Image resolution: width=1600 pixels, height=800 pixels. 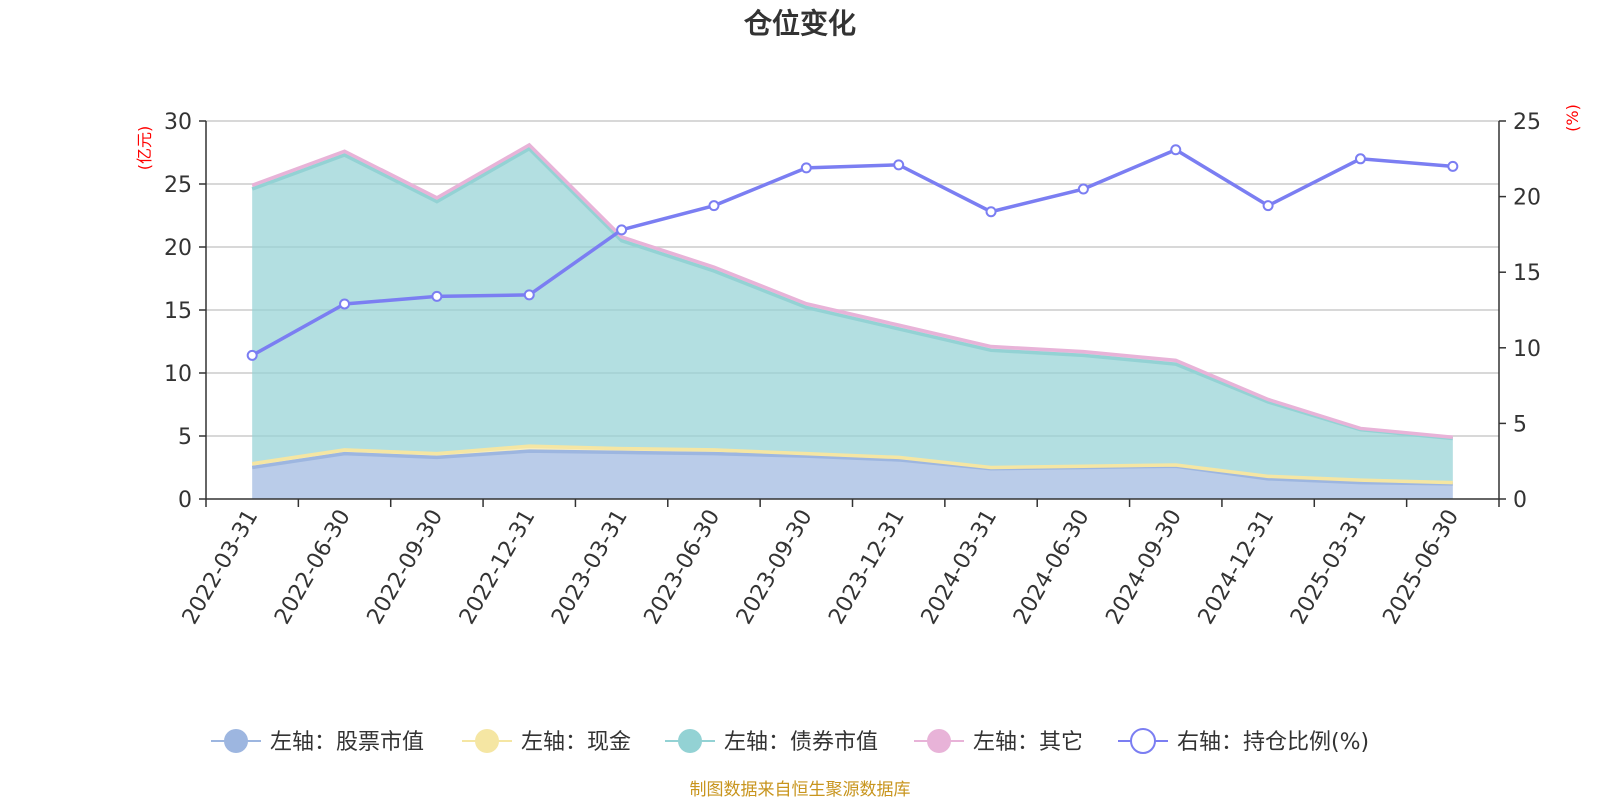 I want to click on x-tick-label: 2022-03-31, so click(x=221, y=567).